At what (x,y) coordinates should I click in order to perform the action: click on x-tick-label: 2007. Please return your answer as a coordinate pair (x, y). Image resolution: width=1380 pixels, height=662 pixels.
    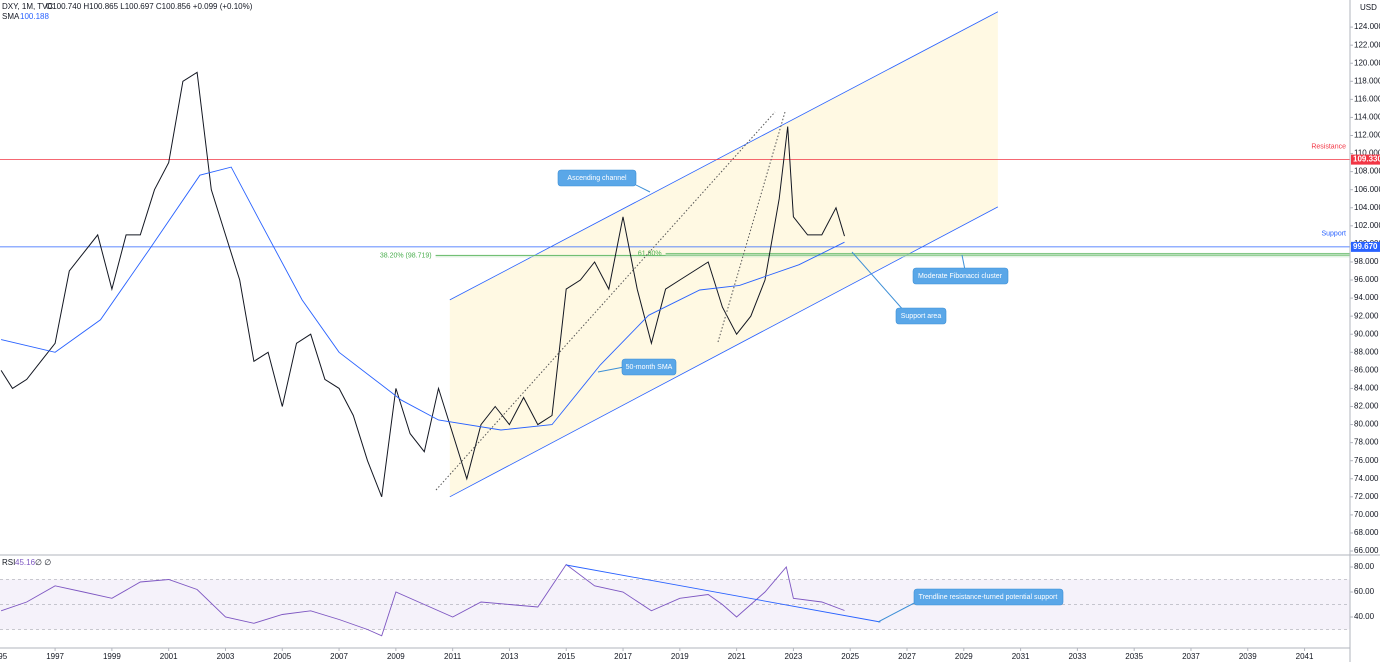
    Looking at the image, I should click on (339, 656).